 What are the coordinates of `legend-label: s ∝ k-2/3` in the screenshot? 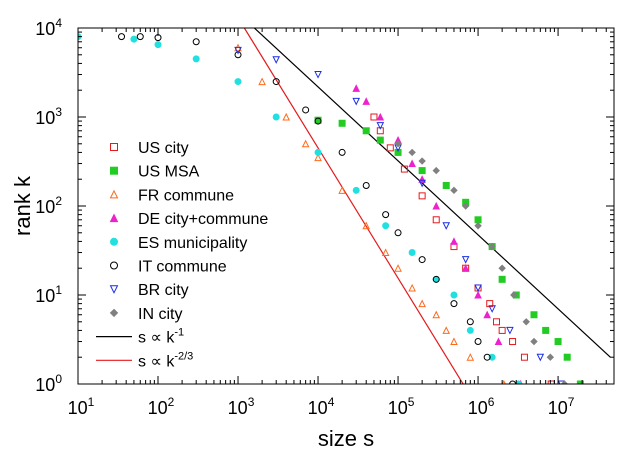 It's located at (165, 360).